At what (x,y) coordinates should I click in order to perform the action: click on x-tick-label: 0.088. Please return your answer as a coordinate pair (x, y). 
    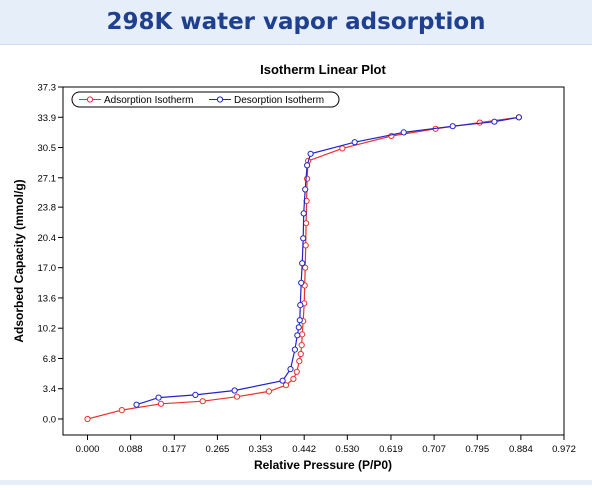
    Looking at the image, I should click on (131, 449).